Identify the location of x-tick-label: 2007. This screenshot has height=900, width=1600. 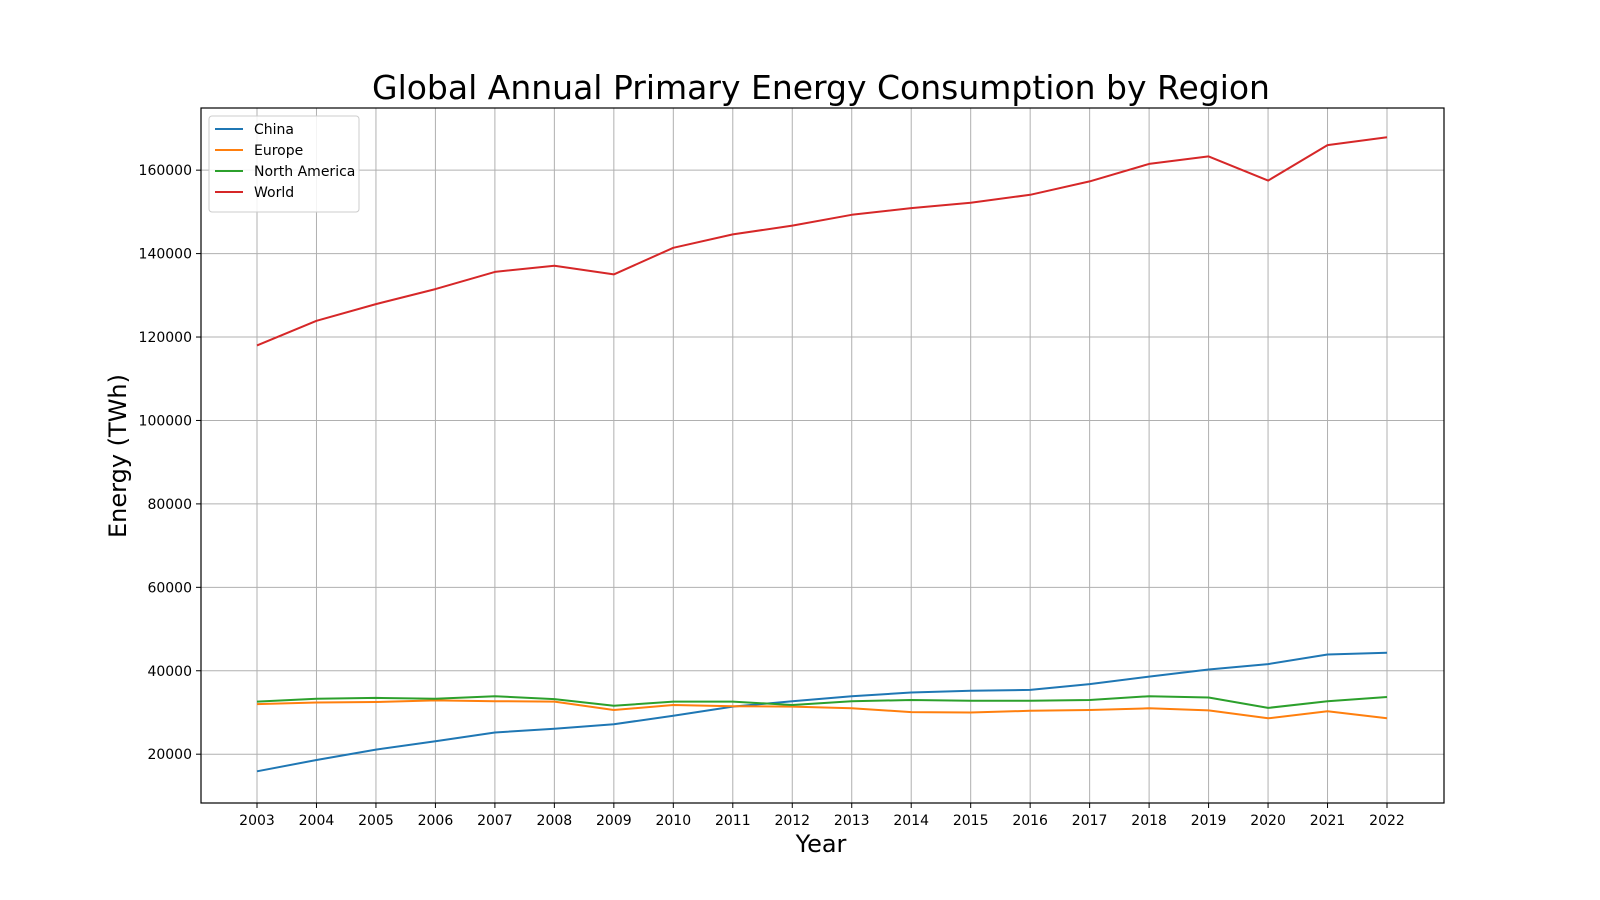
(495, 821).